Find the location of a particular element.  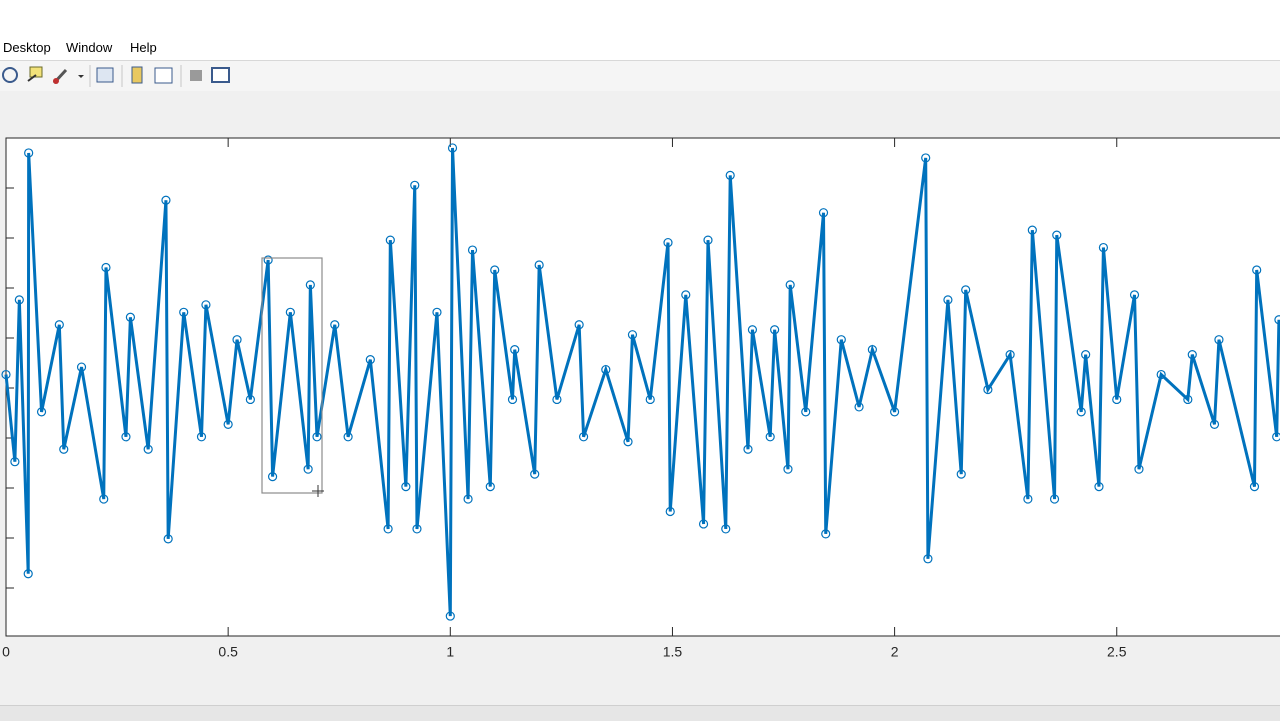

cursor is located at coordinates (318, 491).